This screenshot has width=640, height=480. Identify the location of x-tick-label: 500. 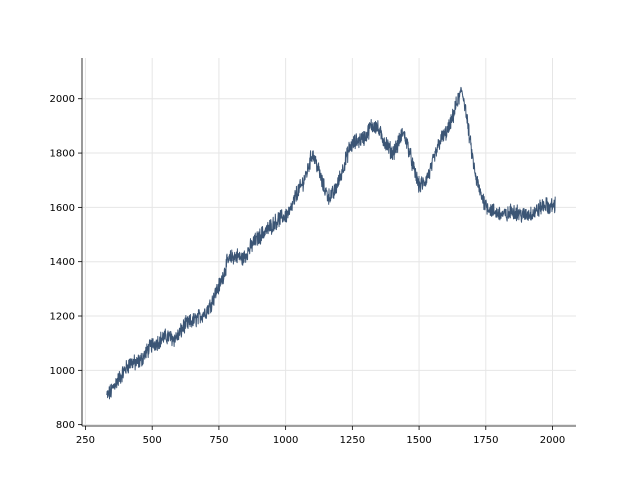
(152, 440).